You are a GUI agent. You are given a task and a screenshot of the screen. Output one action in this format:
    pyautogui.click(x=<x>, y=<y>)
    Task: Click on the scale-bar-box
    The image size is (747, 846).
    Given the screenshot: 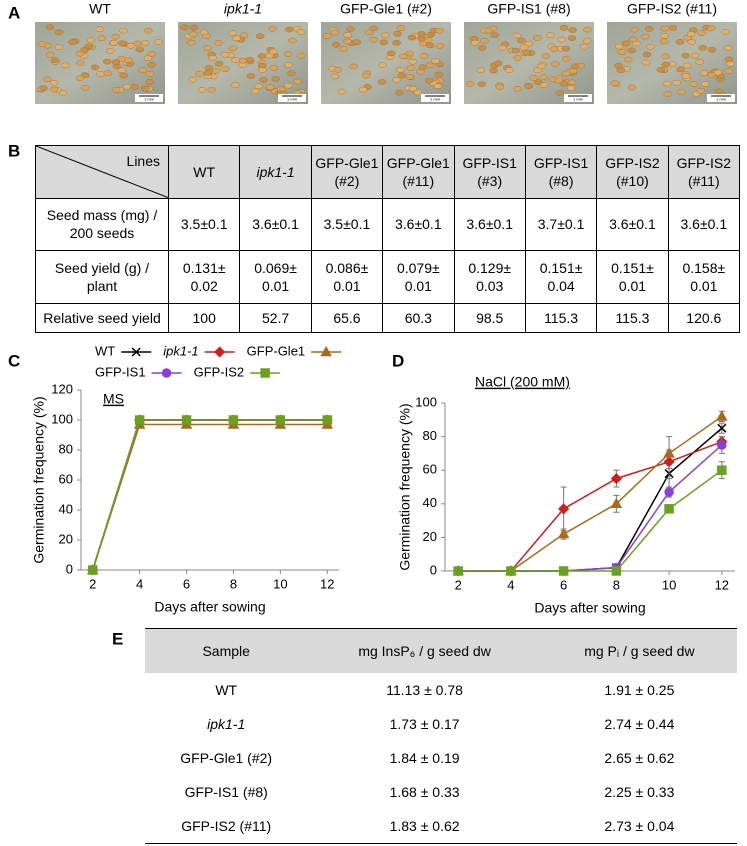 What is the action you would take?
    pyautogui.click(x=578, y=98)
    